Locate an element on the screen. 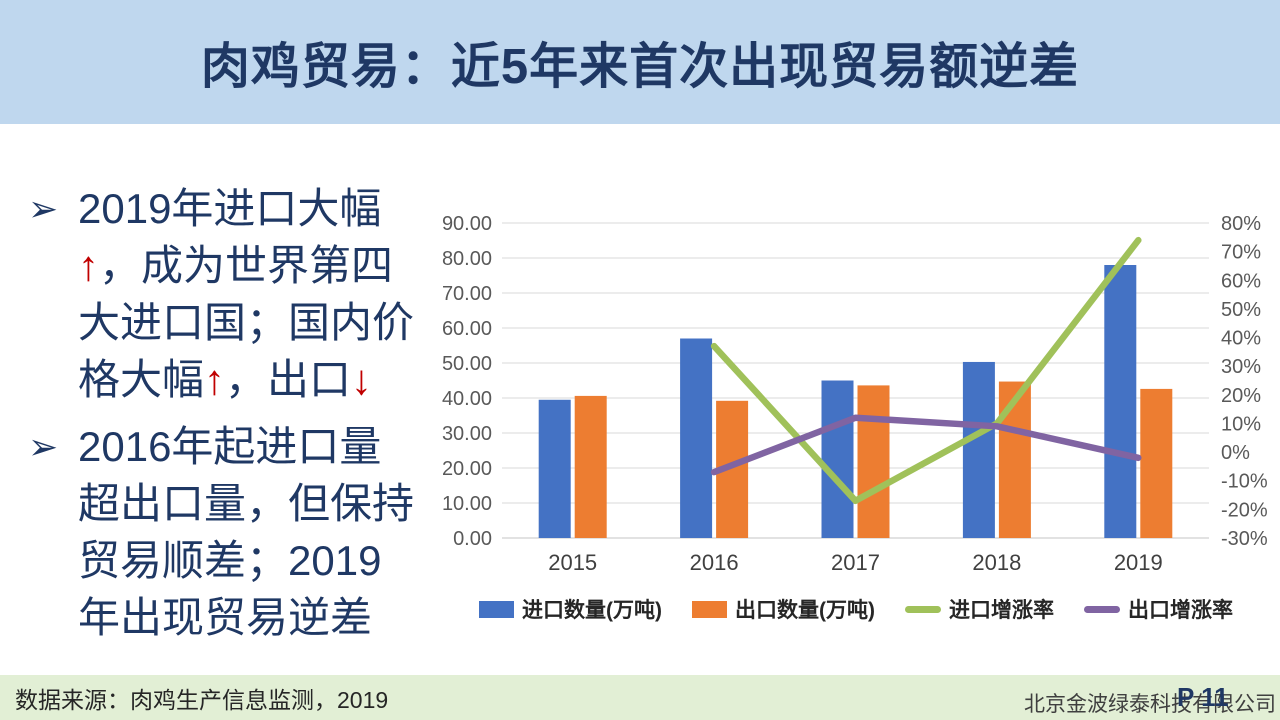 The width and height of the screenshot is (1280, 720). left-axis-tick: 20.00 is located at coordinates (467, 469).